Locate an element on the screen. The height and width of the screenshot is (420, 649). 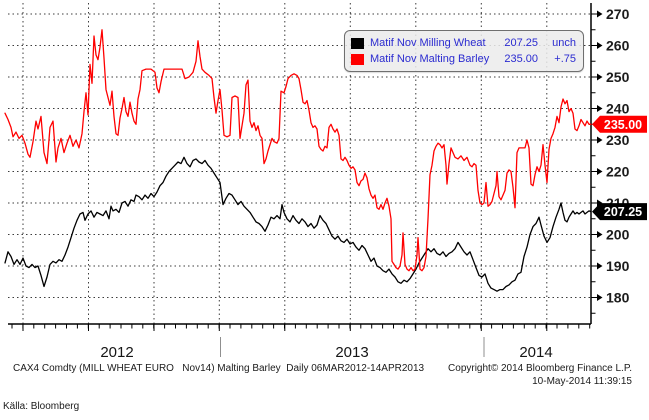
y-axis-label: 190 is located at coordinates (618, 266).